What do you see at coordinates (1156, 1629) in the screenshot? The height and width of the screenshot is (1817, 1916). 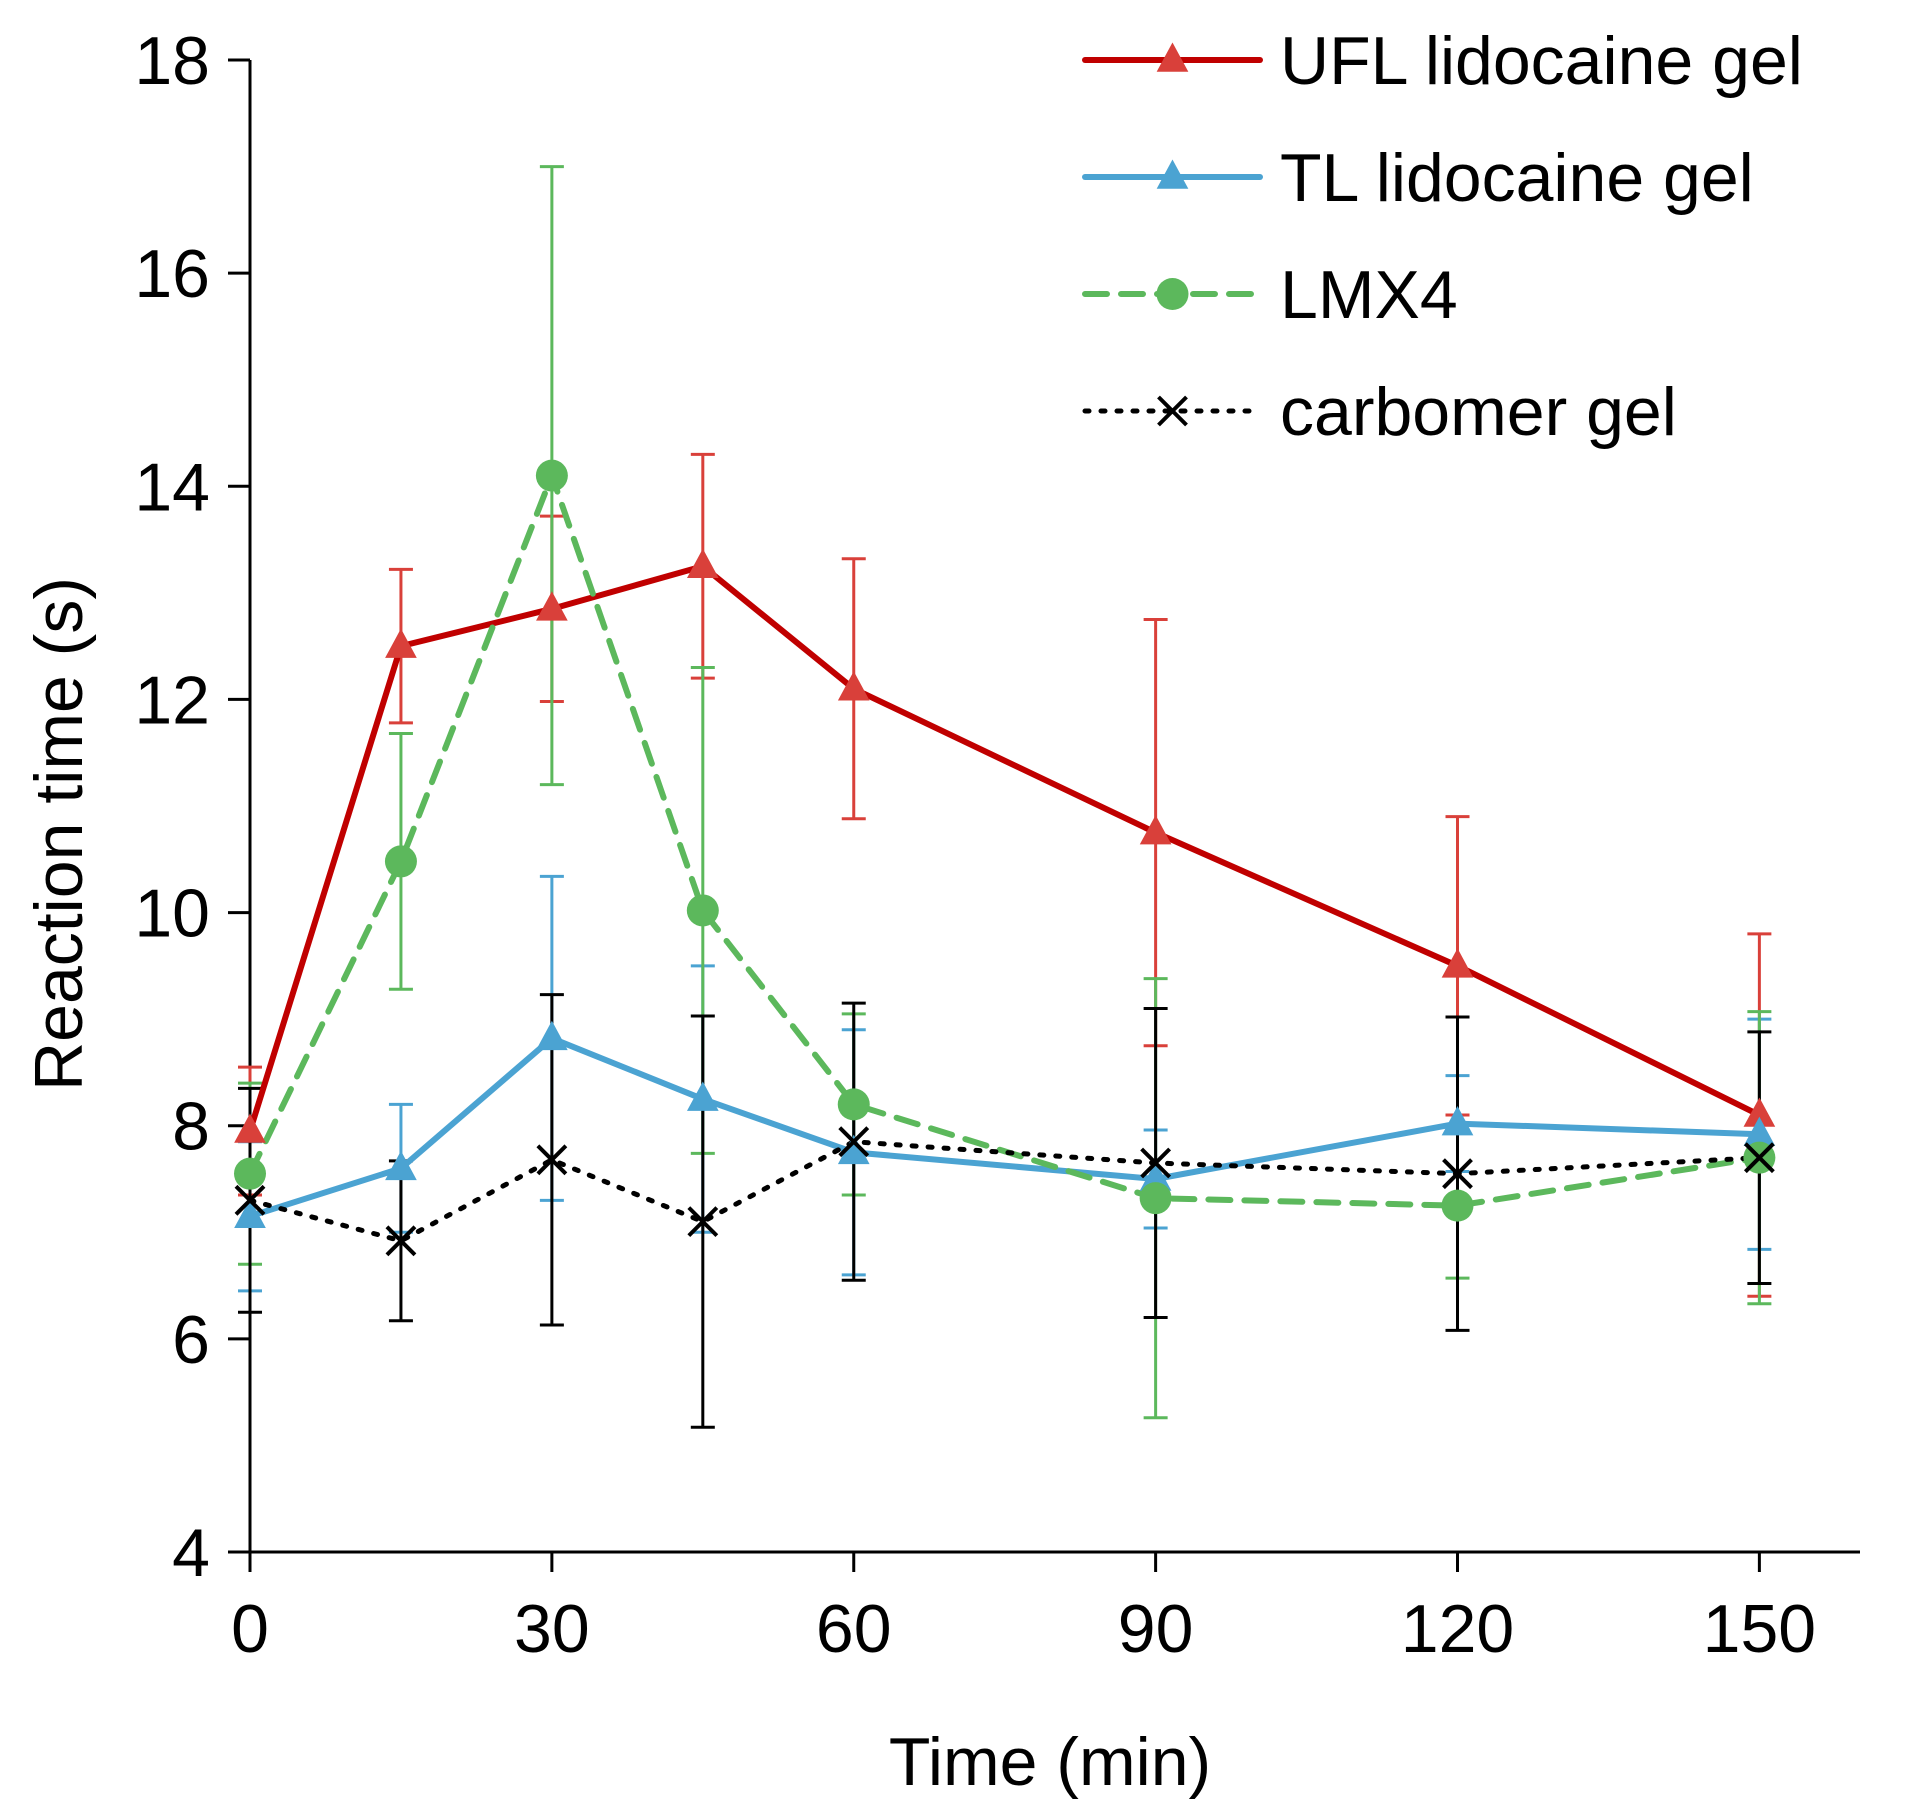 I see `x-tick-label: 90` at bounding box center [1156, 1629].